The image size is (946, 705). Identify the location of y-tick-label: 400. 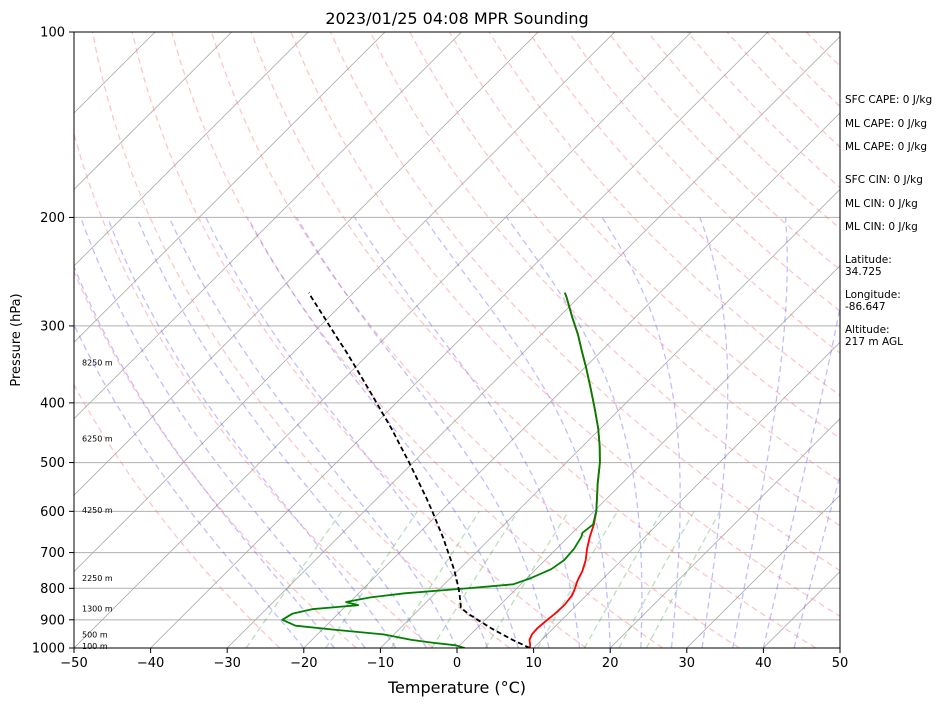
(52, 403).